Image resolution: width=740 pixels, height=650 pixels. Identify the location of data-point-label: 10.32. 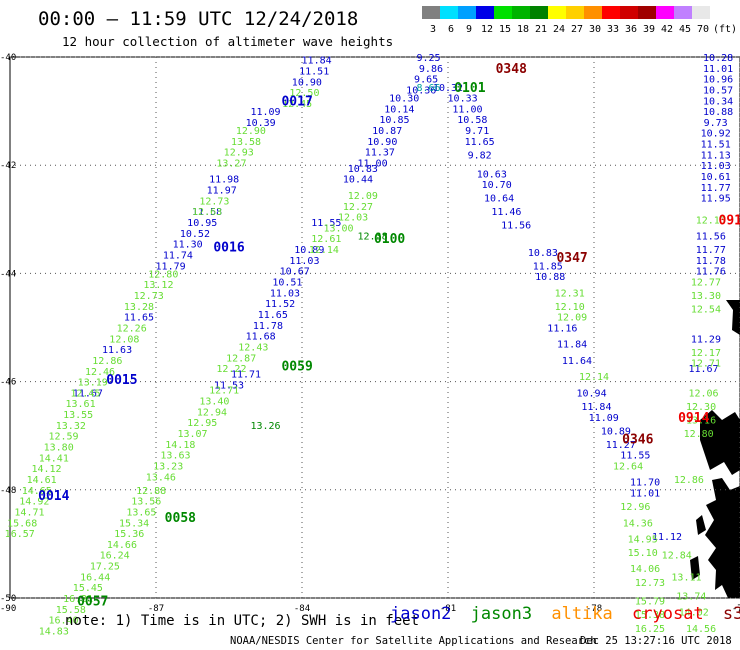
(448, 88).